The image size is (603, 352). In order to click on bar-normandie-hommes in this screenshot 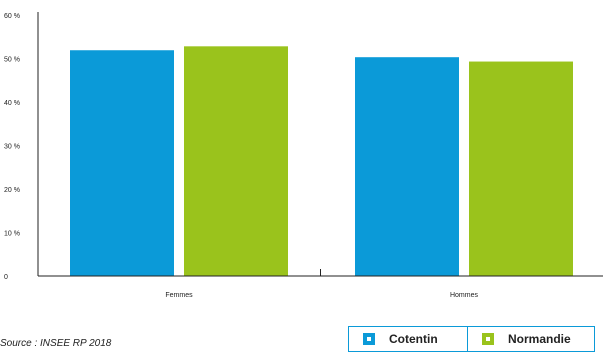, I will do `click(521, 168)`.